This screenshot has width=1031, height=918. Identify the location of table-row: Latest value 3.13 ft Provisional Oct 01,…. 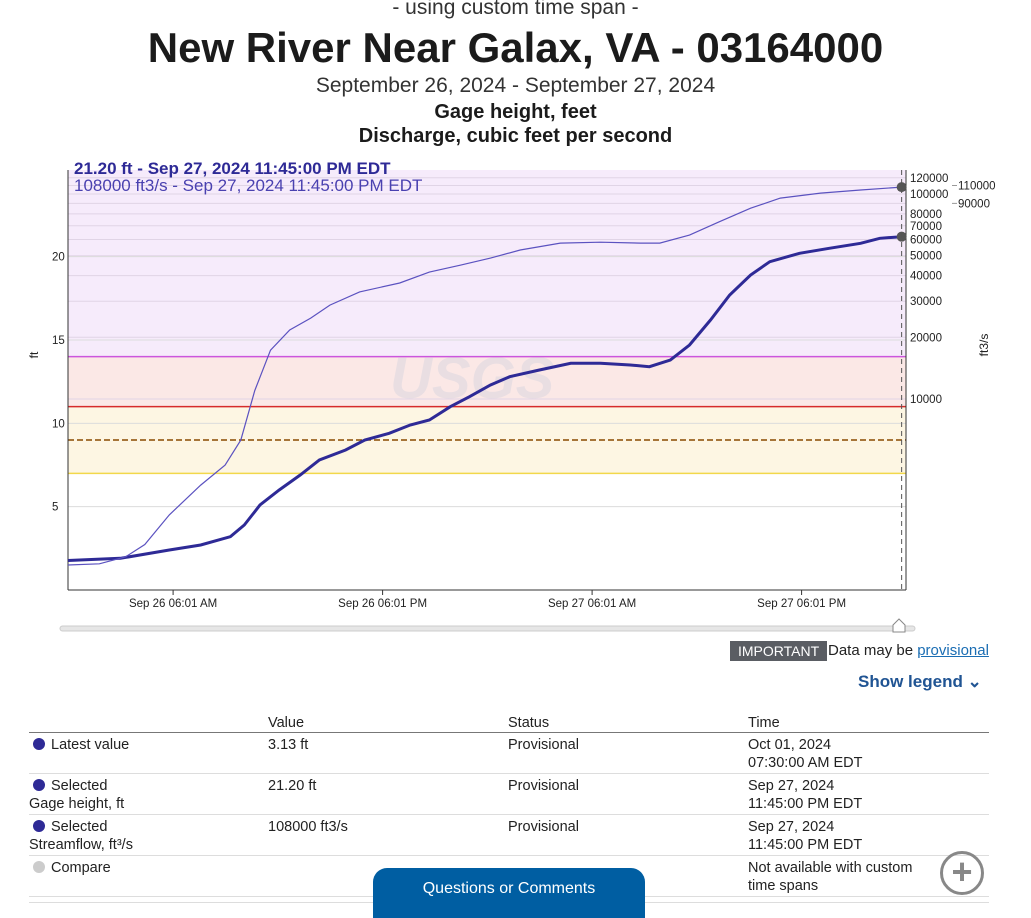
(509, 753).